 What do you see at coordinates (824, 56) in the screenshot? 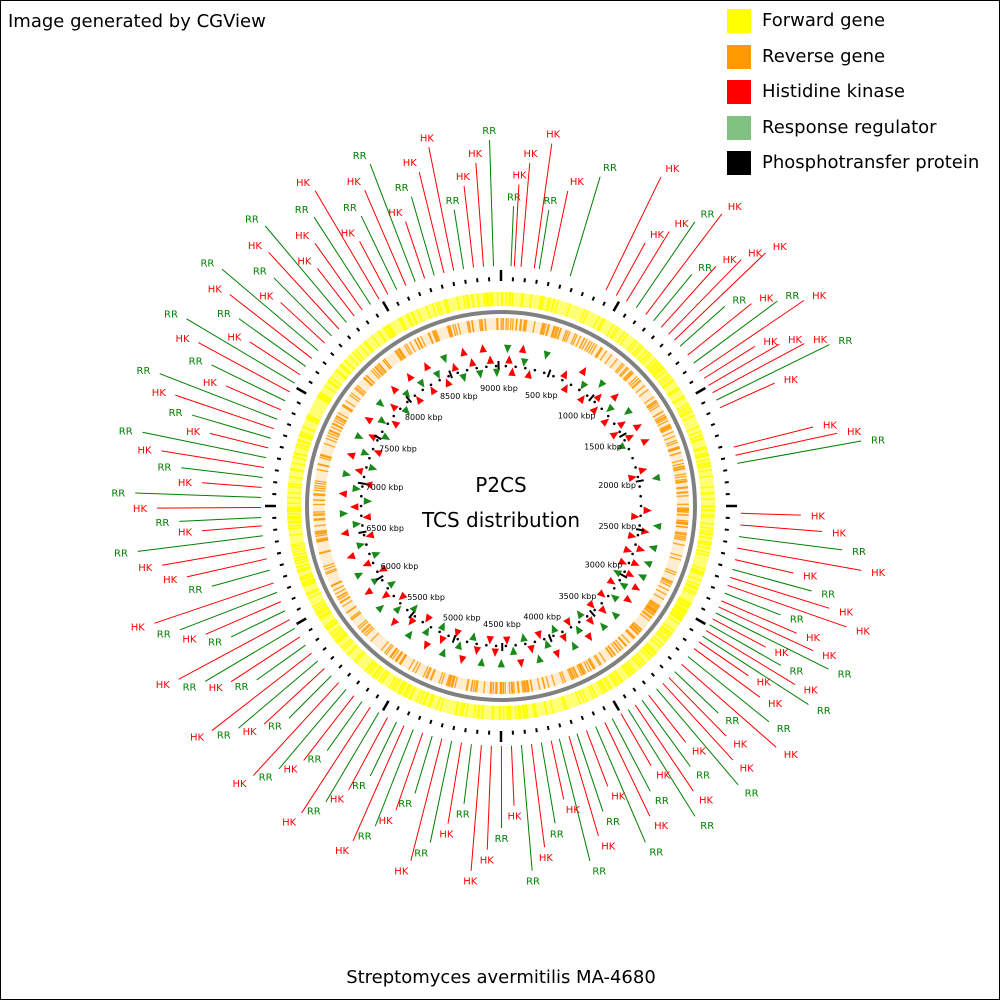
I see `legend-label: Reverse gene` at bounding box center [824, 56].